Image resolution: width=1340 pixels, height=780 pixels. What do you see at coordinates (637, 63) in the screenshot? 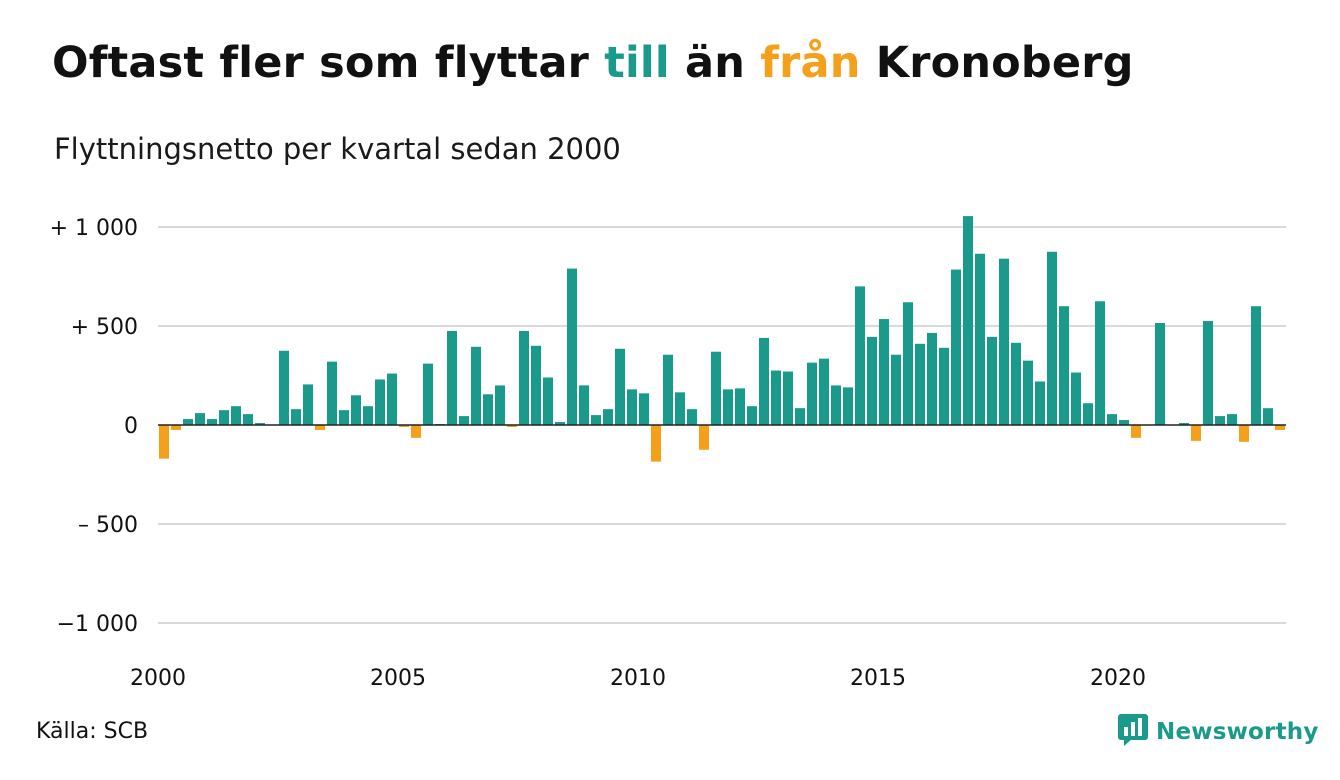
I see `title-highlight-in: till` at bounding box center [637, 63].